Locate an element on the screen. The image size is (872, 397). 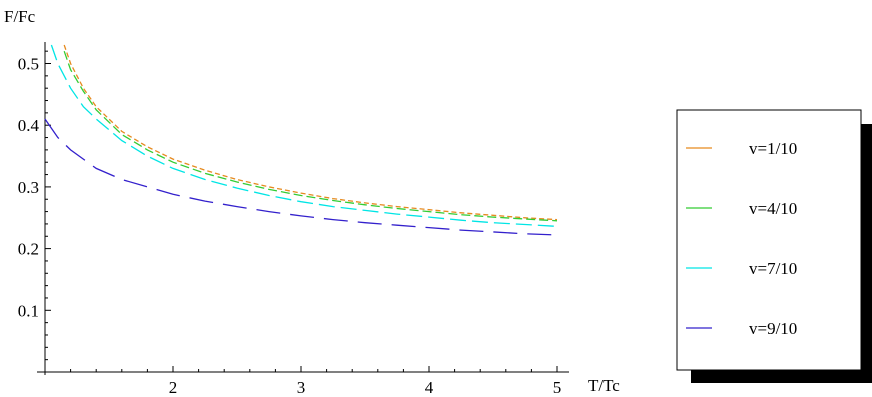
y-tick-label: 0.3 is located at coordinates (28, 187).